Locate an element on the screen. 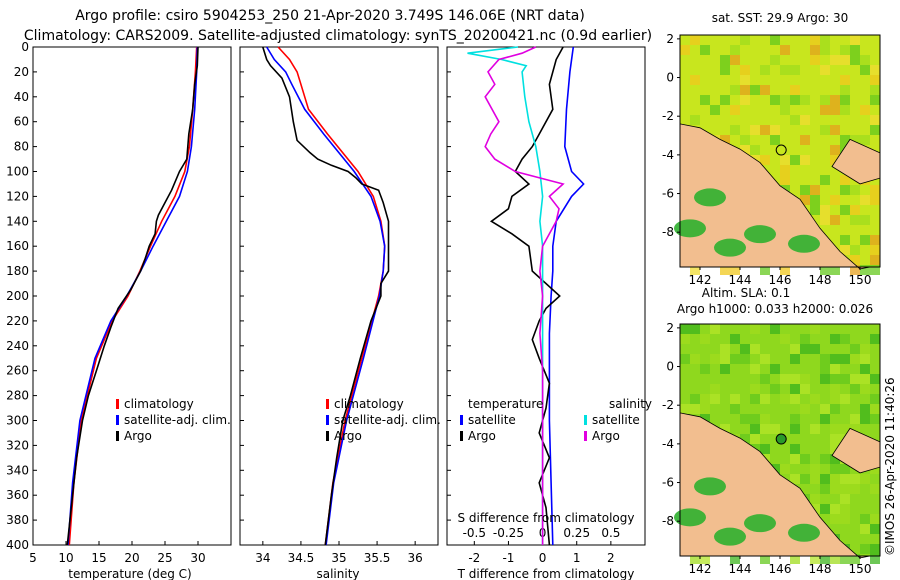 The width and height of the screenshot is (900, 580). legend-climatology: climatology is located at coordinates (369, 404).